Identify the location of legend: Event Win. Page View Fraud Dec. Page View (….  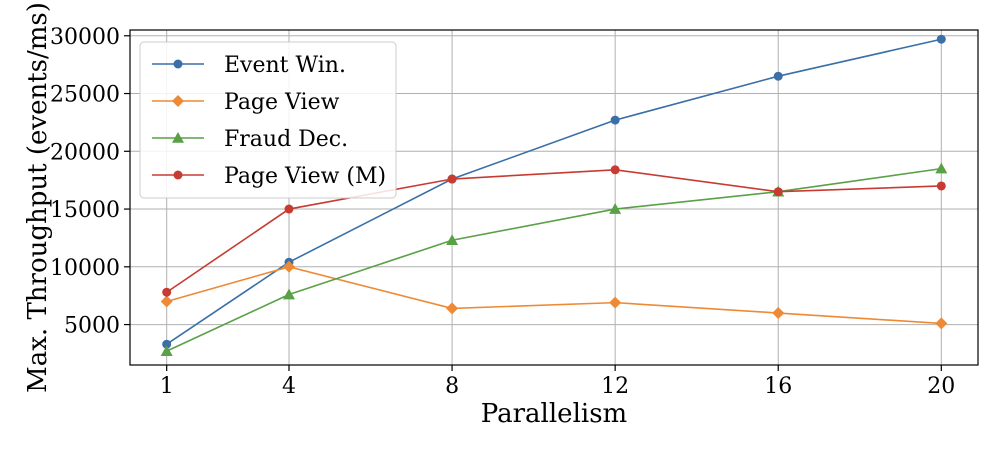
(268, 120).